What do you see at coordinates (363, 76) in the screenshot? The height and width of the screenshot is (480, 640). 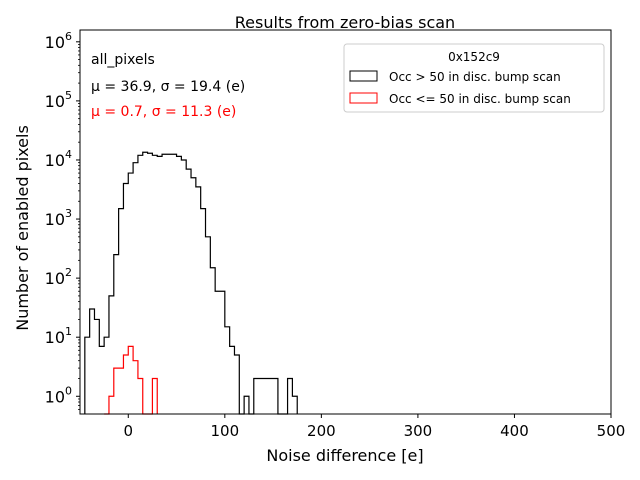 I see `legend-swatch-black` at bounding box center [363, 76].